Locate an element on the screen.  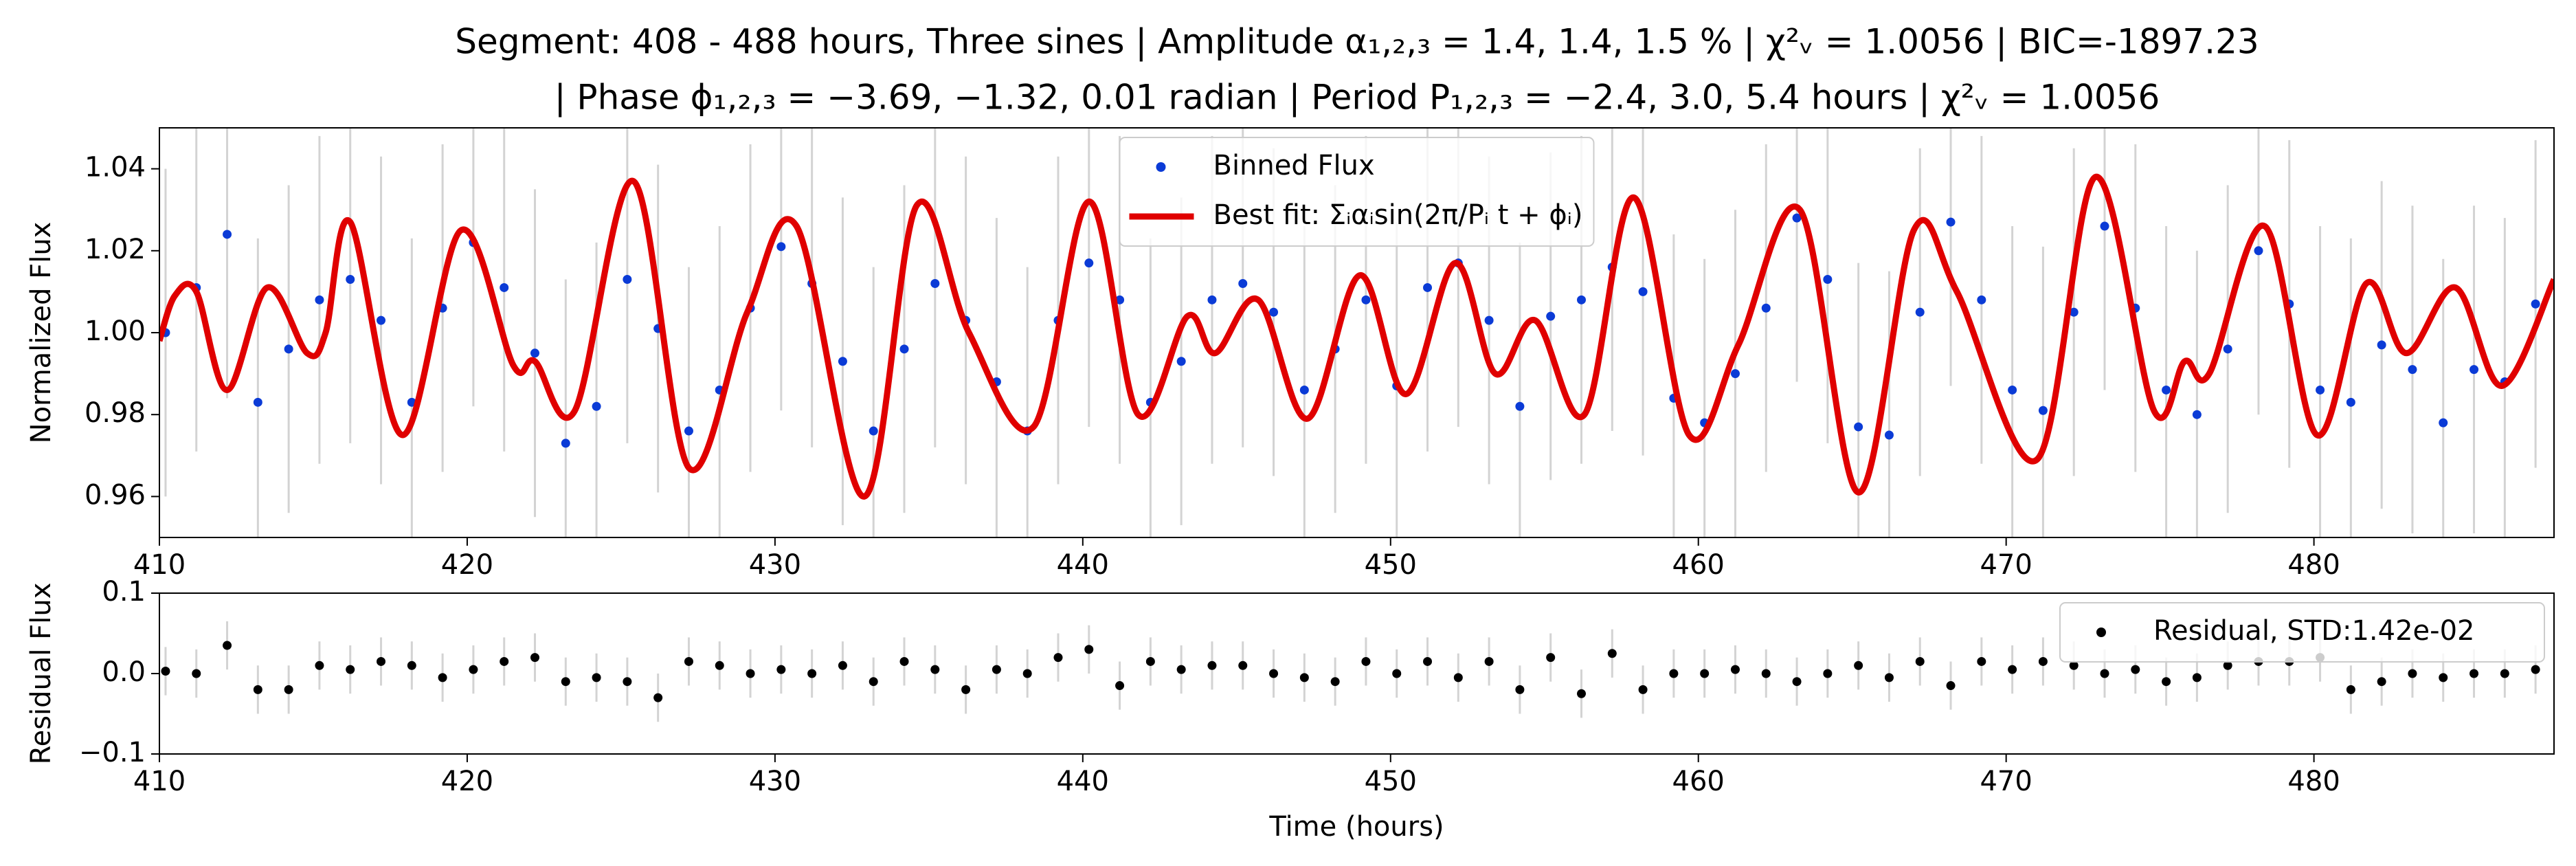
x-tick-label: 440 is located at coordinates (1083, 565).